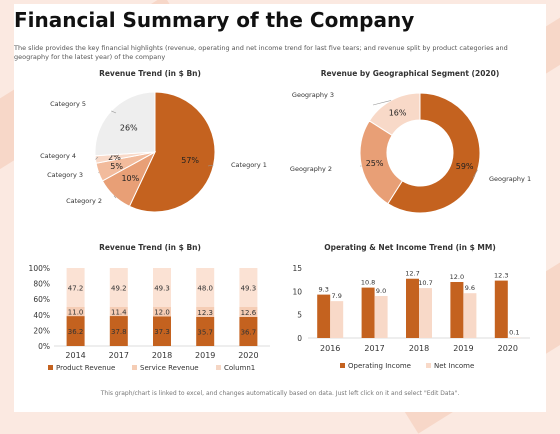  What do you see at coordinates (375, 163) in the screenshot?
I see `donut-value-label: 25%` at bounding box center [375, 163].